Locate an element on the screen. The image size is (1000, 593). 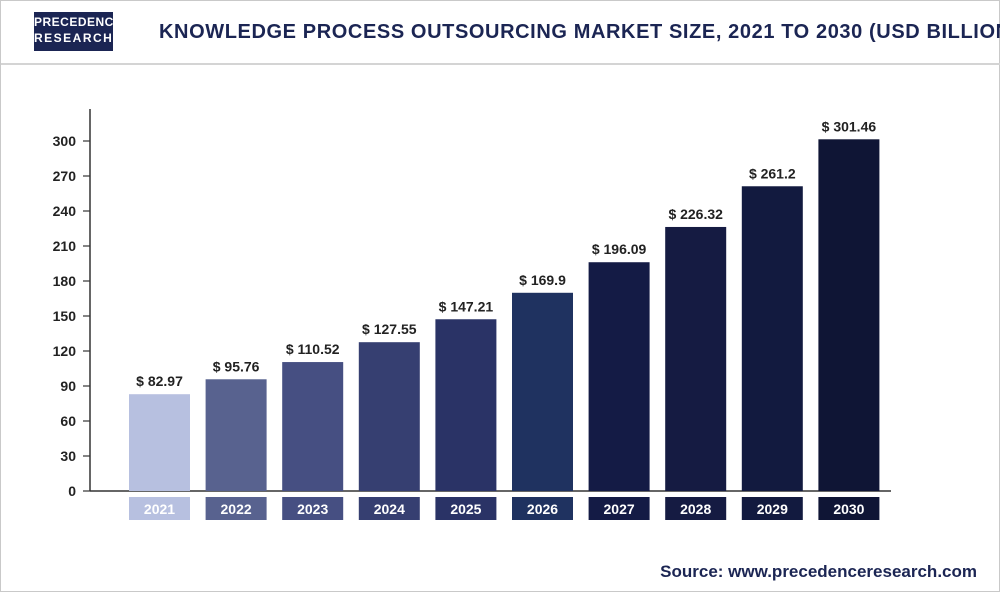
value-label: $ 226.32 is located at coordinates (695, 214).